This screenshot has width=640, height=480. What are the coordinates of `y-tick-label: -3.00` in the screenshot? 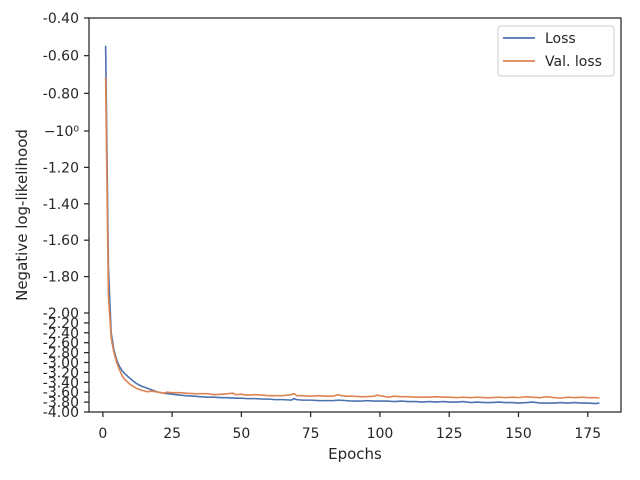 It's located at (61, 364).